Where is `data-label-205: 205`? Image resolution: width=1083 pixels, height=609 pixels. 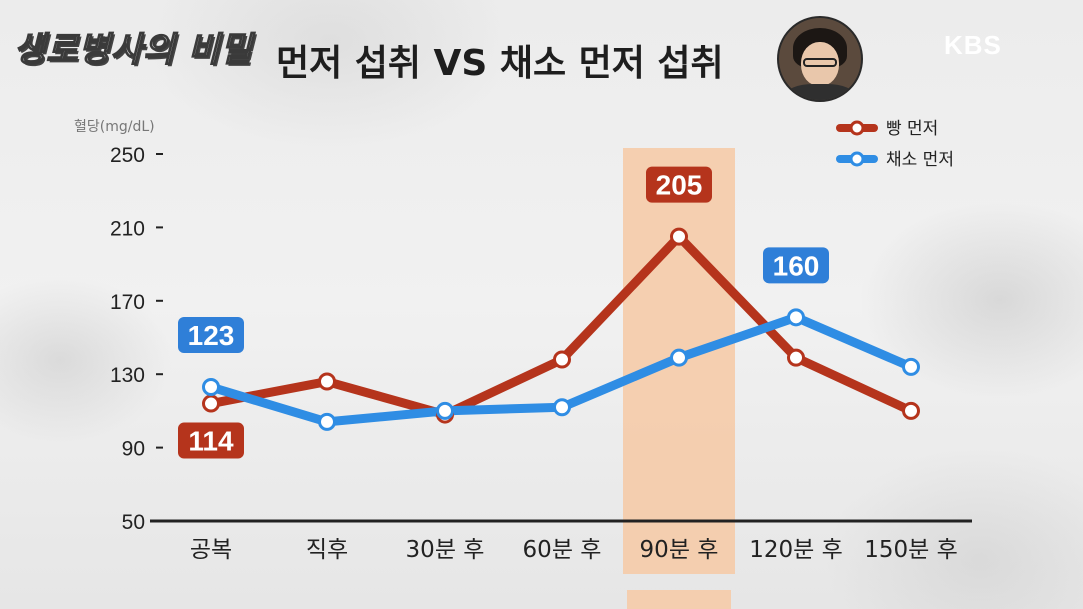 data-label-205: 205 is located at coordinates (679, 185).